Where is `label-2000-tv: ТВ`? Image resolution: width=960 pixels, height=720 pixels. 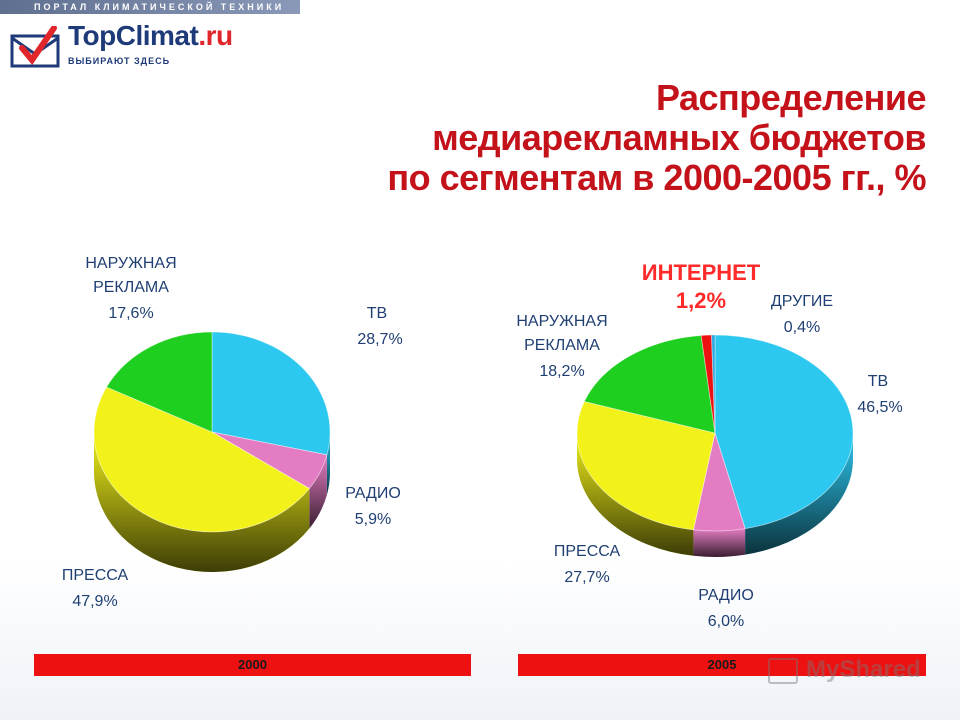 label-2000-tv: ТВ is located at coordinates (377, 313).